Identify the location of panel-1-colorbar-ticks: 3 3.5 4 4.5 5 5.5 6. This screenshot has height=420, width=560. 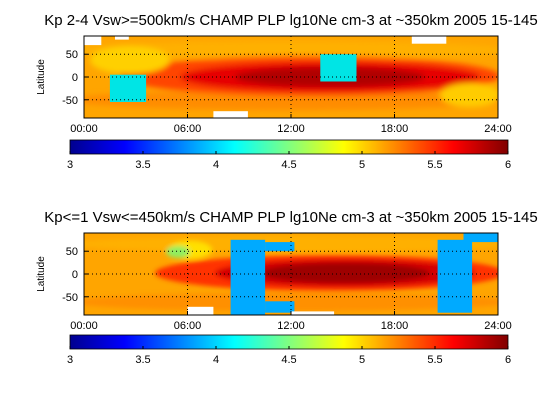
(289, 161).